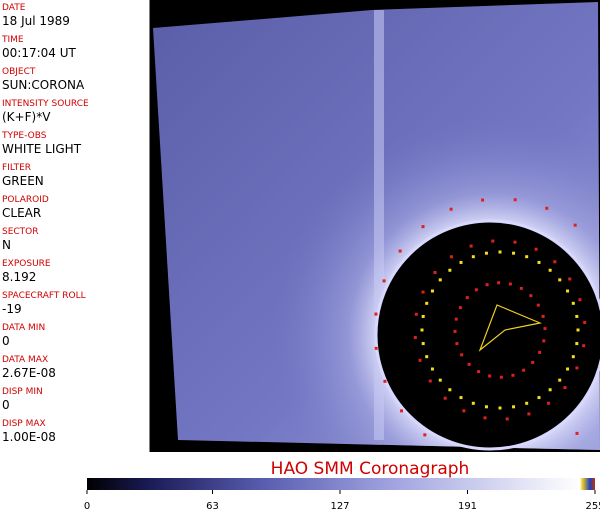 This screenshot has height=512, width=600. What do you see at coordinates (26, 264) in the screenshot?
I see `field-label: EXPOSURE` at bounding box center [26, 264].